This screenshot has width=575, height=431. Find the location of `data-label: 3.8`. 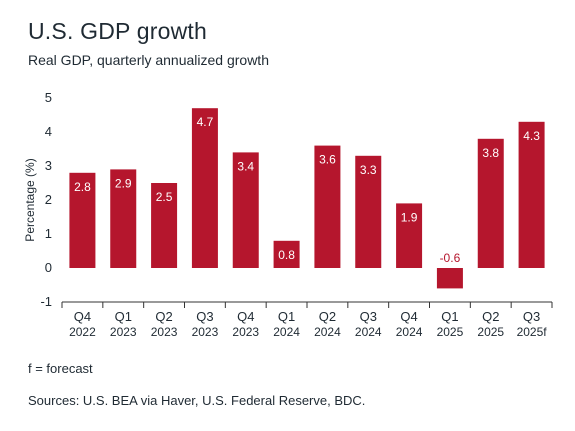

data-label: 3.8 is located at coordinates (490, 153).